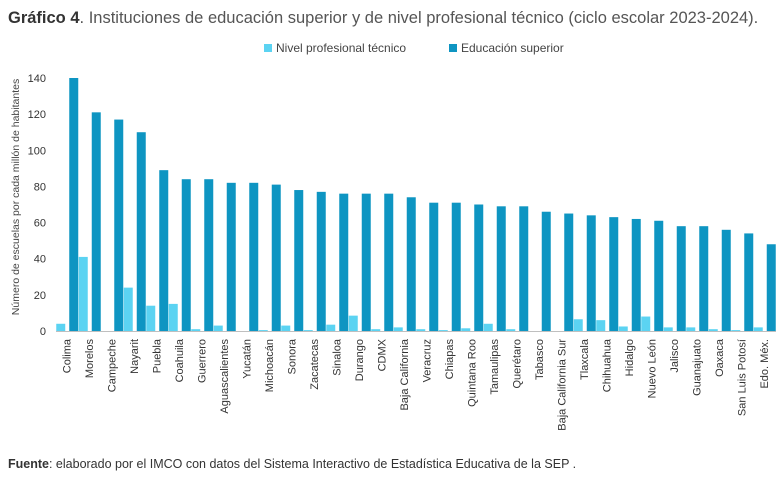  Describe the element at coordinates (360, 360) in the screenshot. I see `x-tick-label: Durango` at that location.